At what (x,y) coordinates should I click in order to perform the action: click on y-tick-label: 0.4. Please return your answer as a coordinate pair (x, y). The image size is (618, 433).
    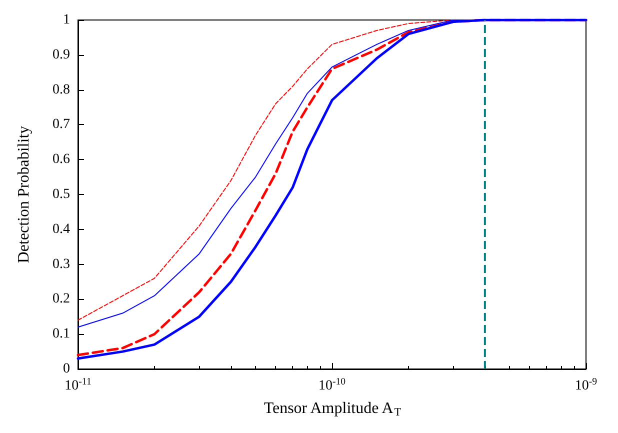
    Looking at the image, I should click on (61, 229).